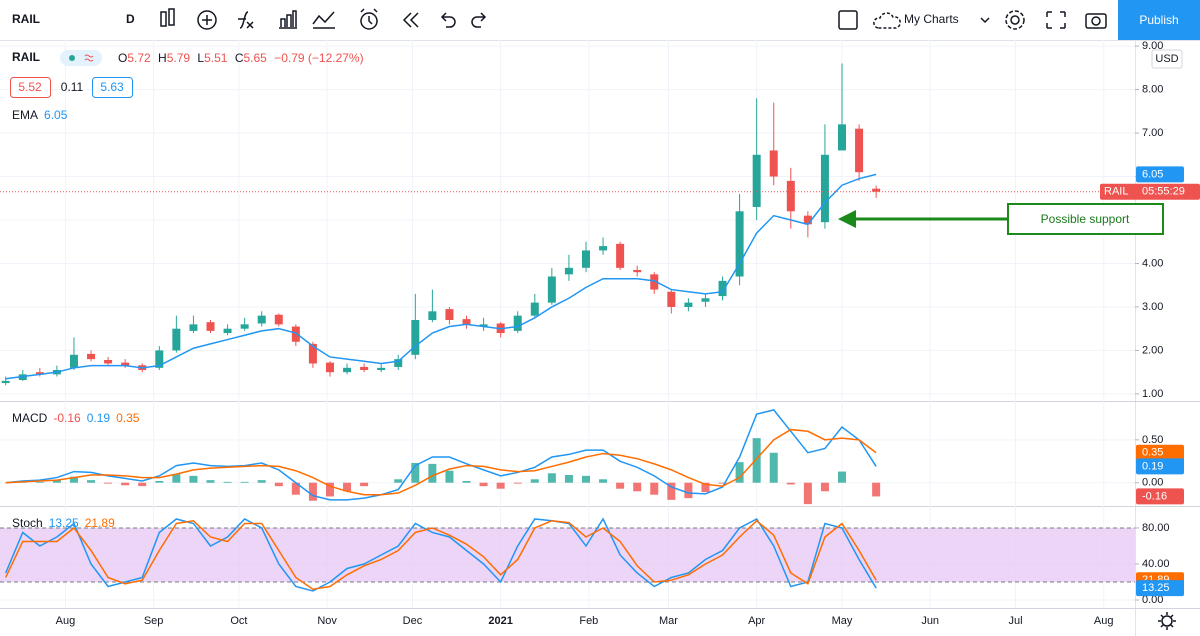 Image resolution: width=1200 pixels, height=636 pixels. Describe the element at coordinates (1152, 174) in the screenshot. I see `ema-tag: 6.05` at that location.